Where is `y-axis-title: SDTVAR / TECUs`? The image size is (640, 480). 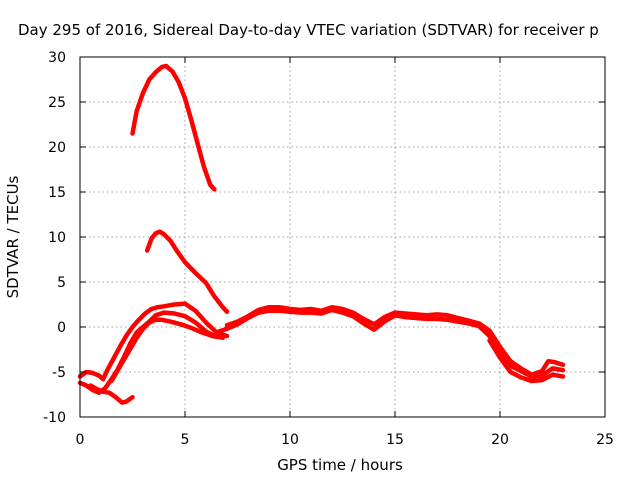 y-axis-title: SDTVAR / TECUs is located at coordinates (13, 236).